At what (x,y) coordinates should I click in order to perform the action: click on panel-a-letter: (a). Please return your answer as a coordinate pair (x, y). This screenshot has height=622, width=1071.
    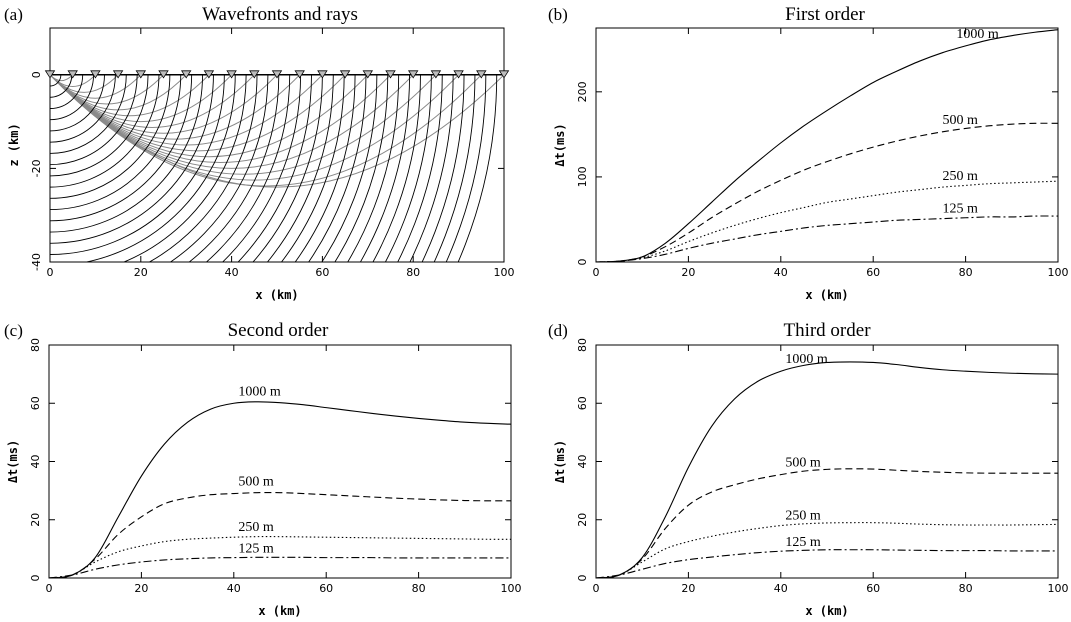
    Looking at the image, I should click on (13, 14).